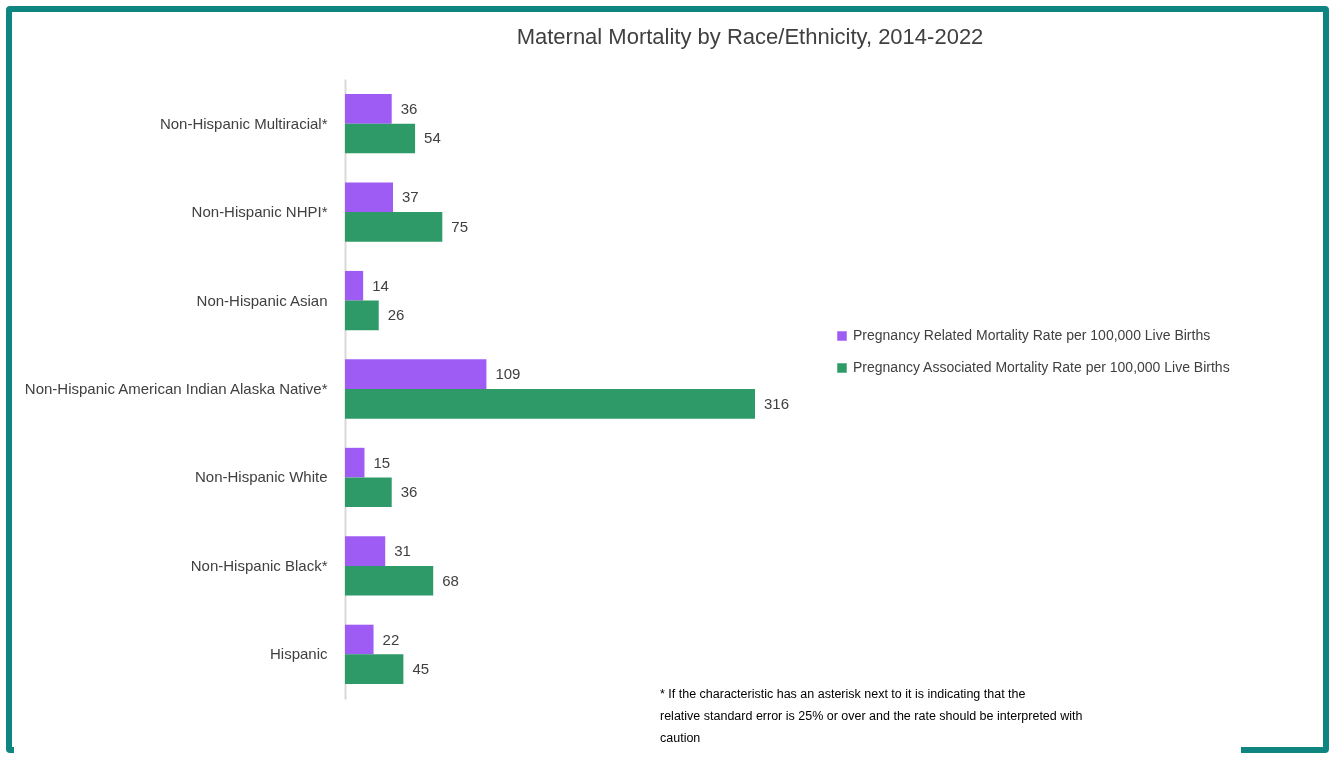 The width and height of the screenshot is (1335, 759). Describe the element at coordinates (421, 669) in the screenshot. I see `data-label: 45` at that location.